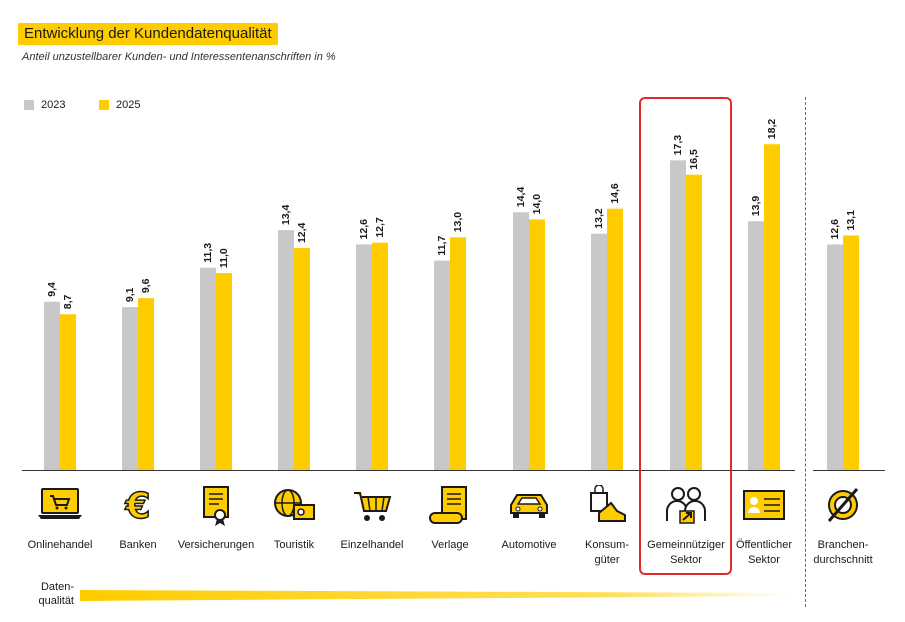 The height and width of the screenshot is (622, 905). I want to click on highlight-box, so click(685, 336).